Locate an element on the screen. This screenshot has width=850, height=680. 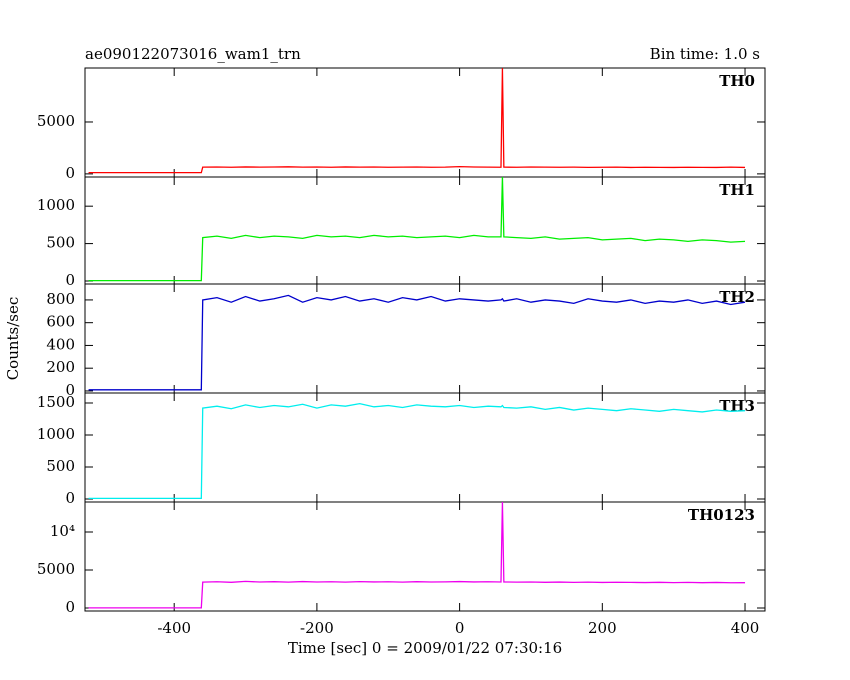
y-tick-label: 800 is located at coordinates (60, 299).